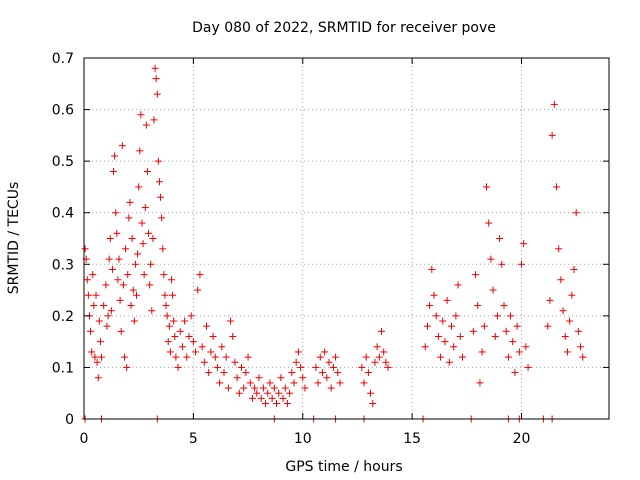 The width and height of the screenshot is (640, 480). I want to click on y-tick-label: 0.1, so click(63, 368).